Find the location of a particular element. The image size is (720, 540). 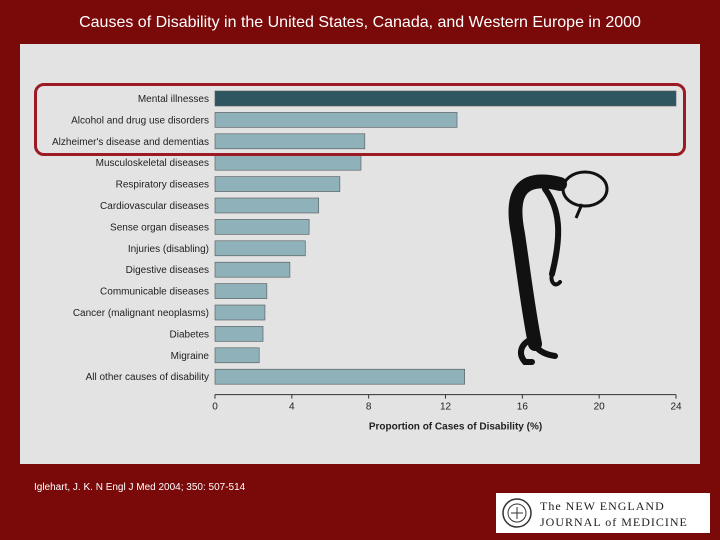

x-tick-label-0: 0 is located at coordinates (215, 407).